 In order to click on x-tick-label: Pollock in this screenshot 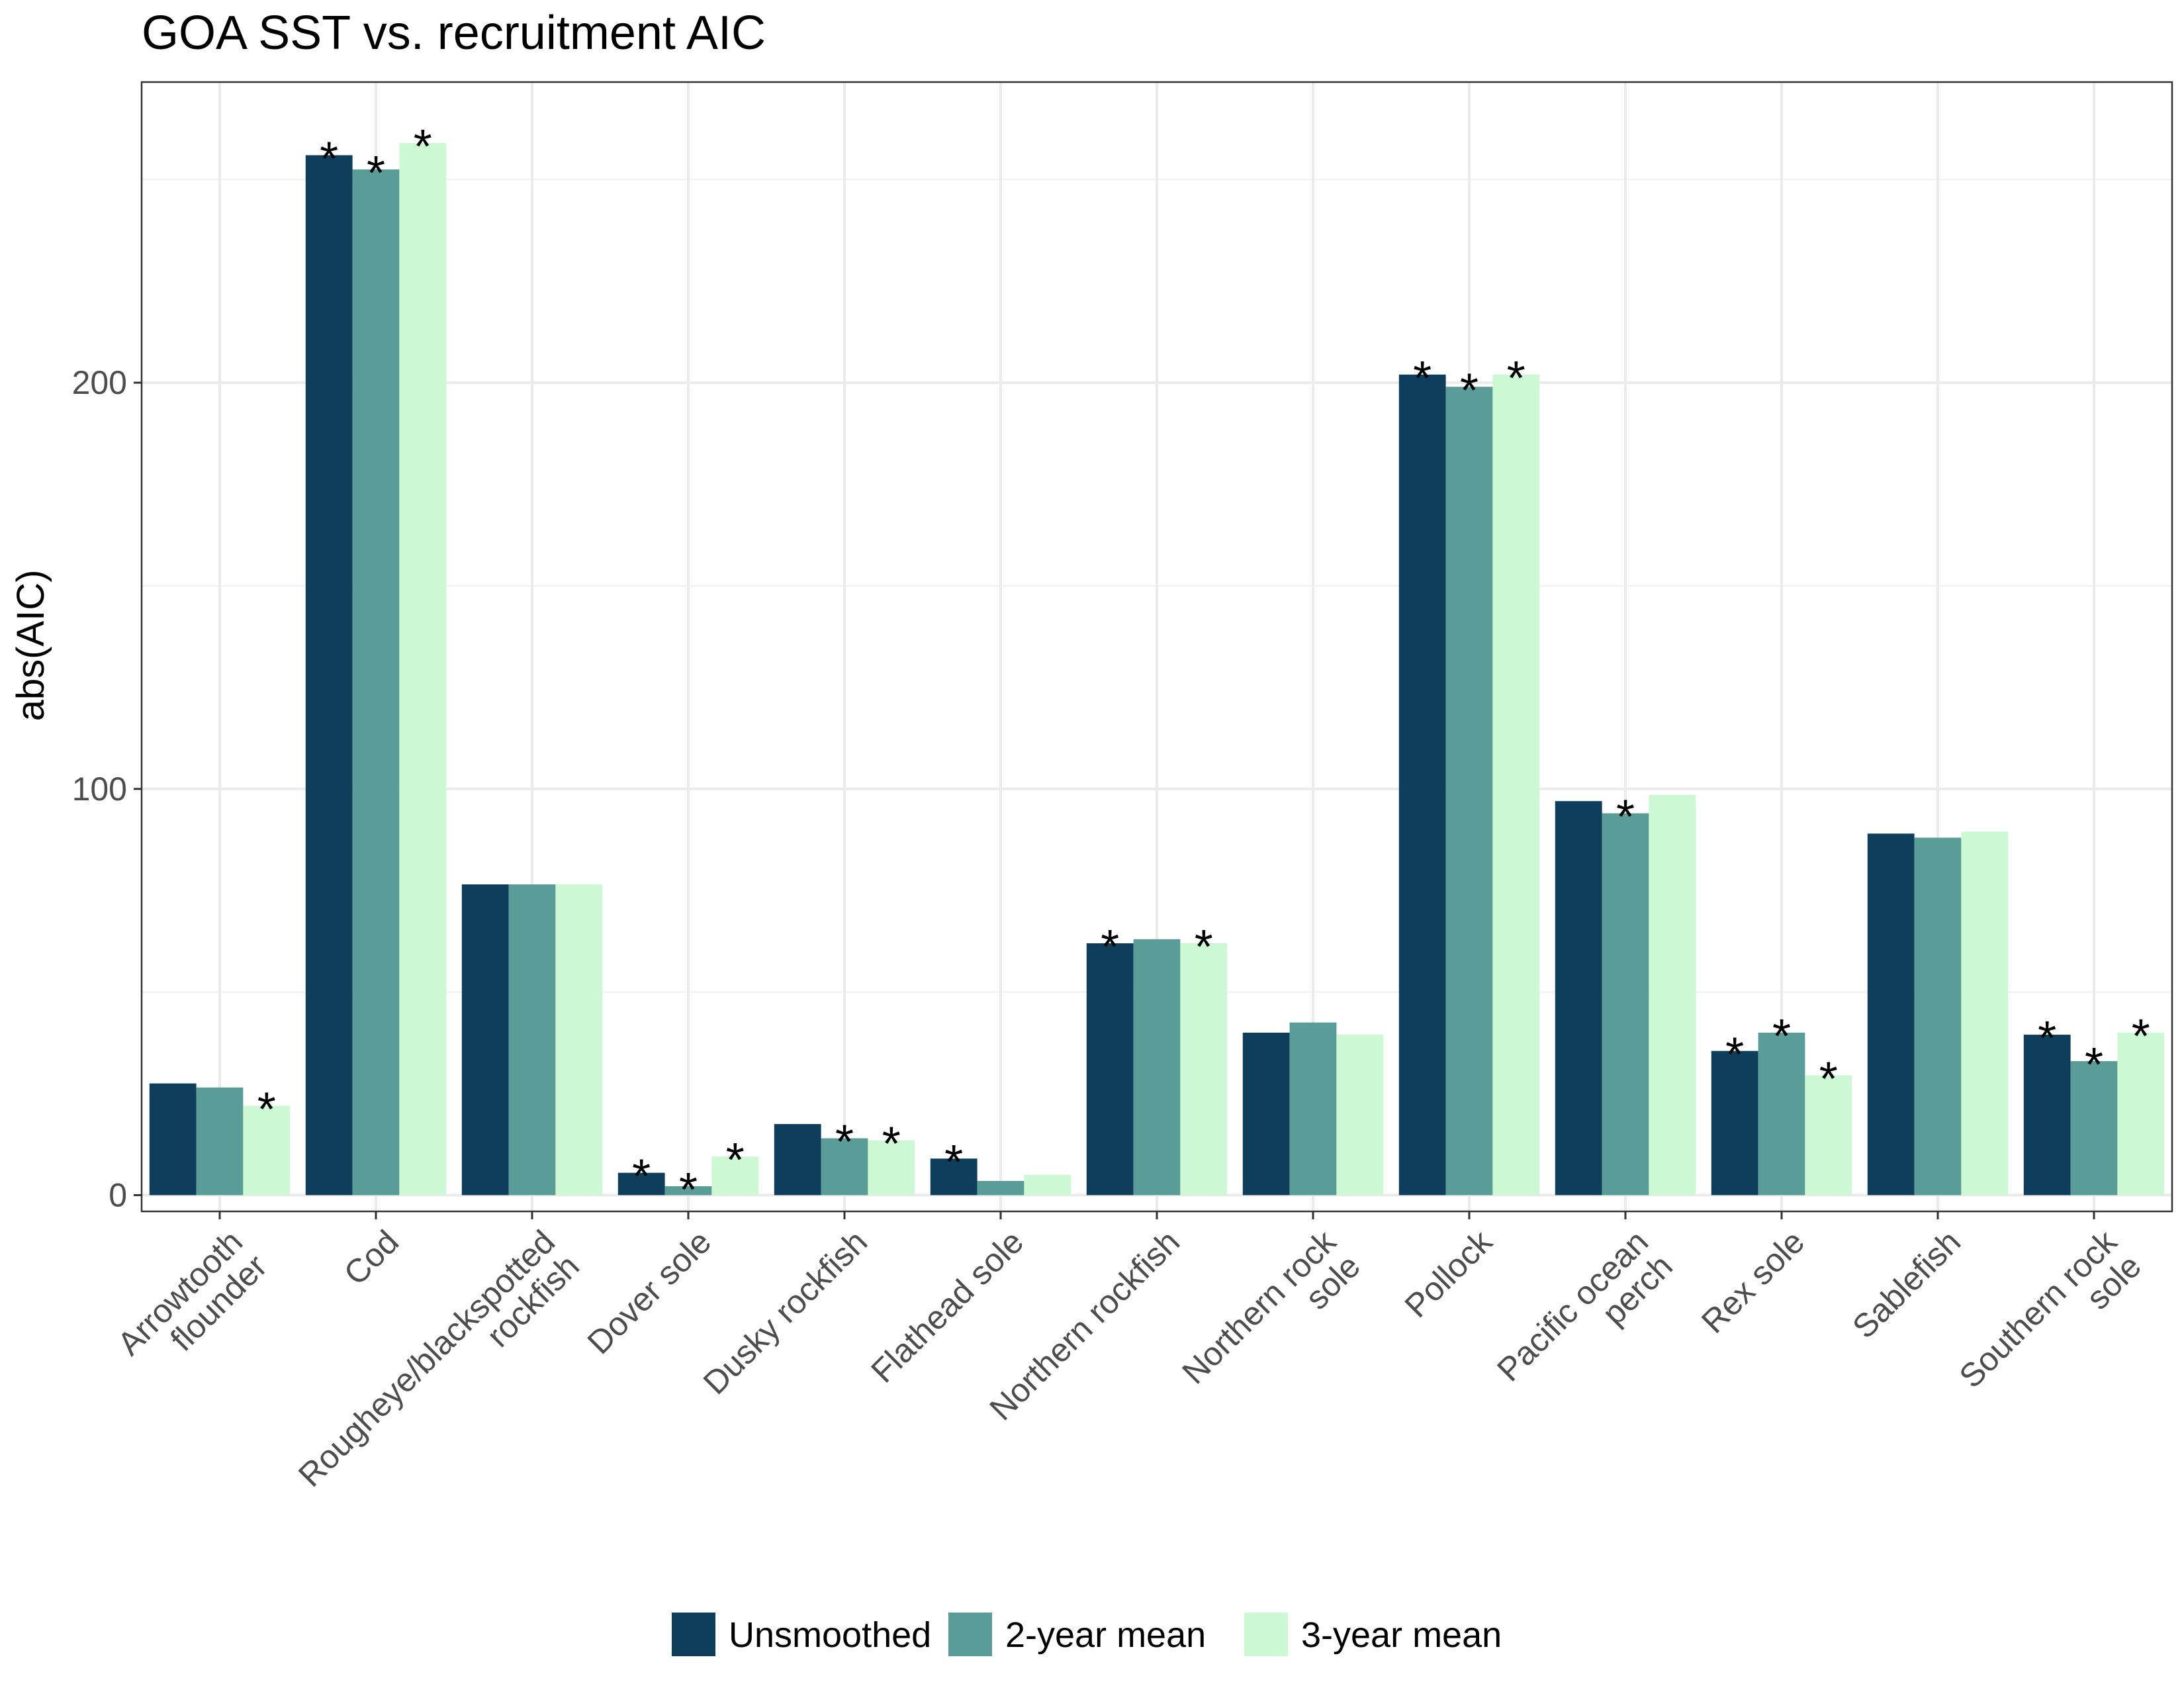, I will do `click(1449, 1274)`.